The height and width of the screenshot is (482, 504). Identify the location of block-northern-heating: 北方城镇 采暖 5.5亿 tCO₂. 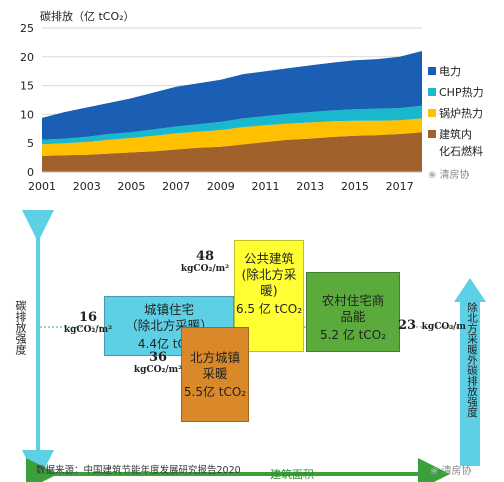
(215, 374).